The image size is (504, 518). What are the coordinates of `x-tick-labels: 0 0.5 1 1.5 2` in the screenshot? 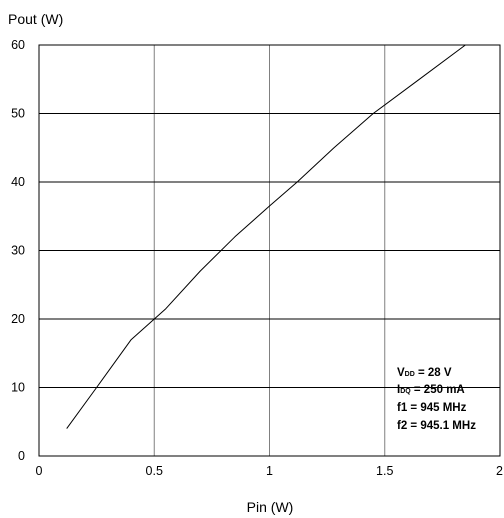 It's located at (270, 471).